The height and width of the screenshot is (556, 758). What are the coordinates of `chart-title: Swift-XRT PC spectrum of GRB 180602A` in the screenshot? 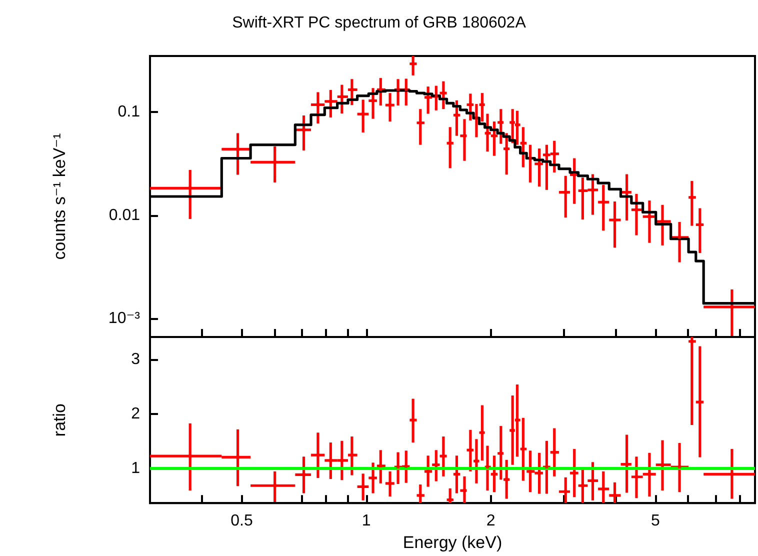 It's located at (379, 23).